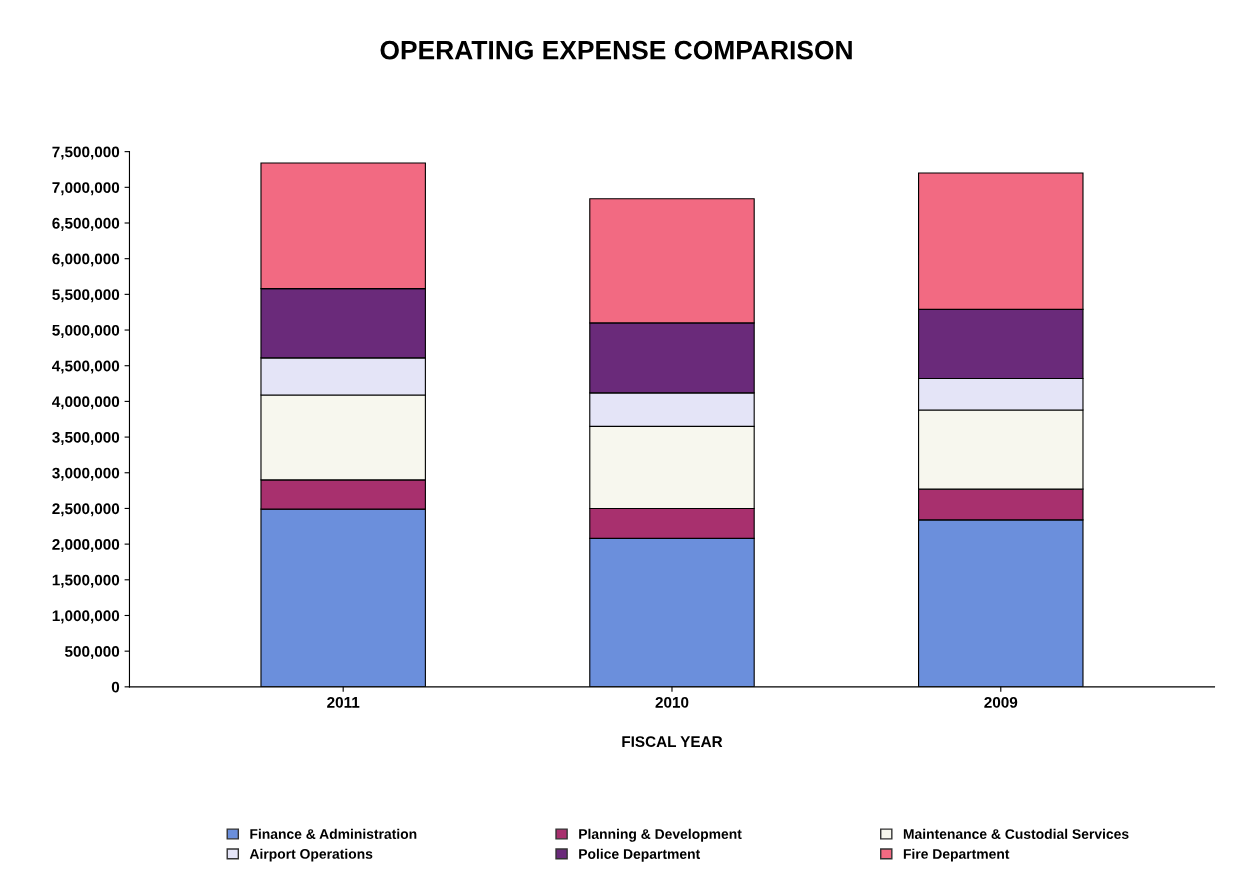 The height and width of the screenshot is (892, 1233). I want to click on y-tick-label: 3,000,000, so click(86, 474).